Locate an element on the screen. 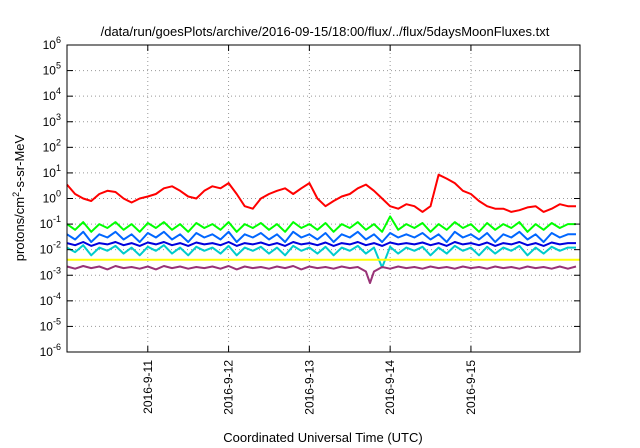 This screenshot has height=448, width=640. x-tick-label: 2016-9-11 is located at coordinates (148, 387).